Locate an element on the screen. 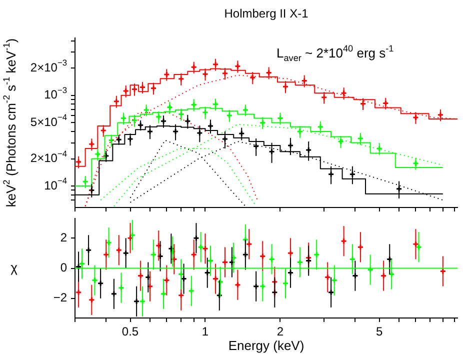 Image resolution: width=463 pixels, height=354 pixels. text: keV2 (Photons cm-2 s-1 keV-1) is located at coordinates (10, 123).